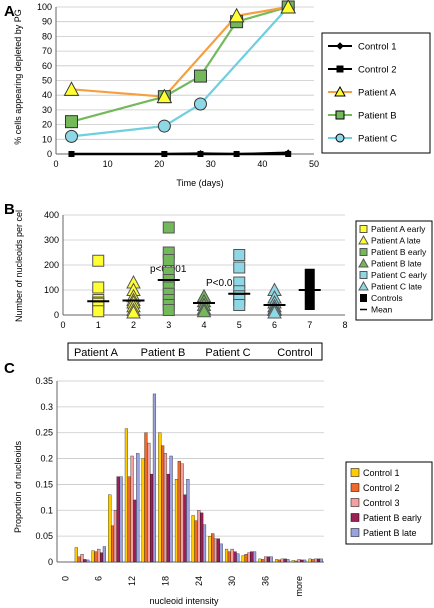  Describe the element at coordinates (44, 381) in the screenshot. I see `chart-c-y-tick-label: 0.35` at that location.